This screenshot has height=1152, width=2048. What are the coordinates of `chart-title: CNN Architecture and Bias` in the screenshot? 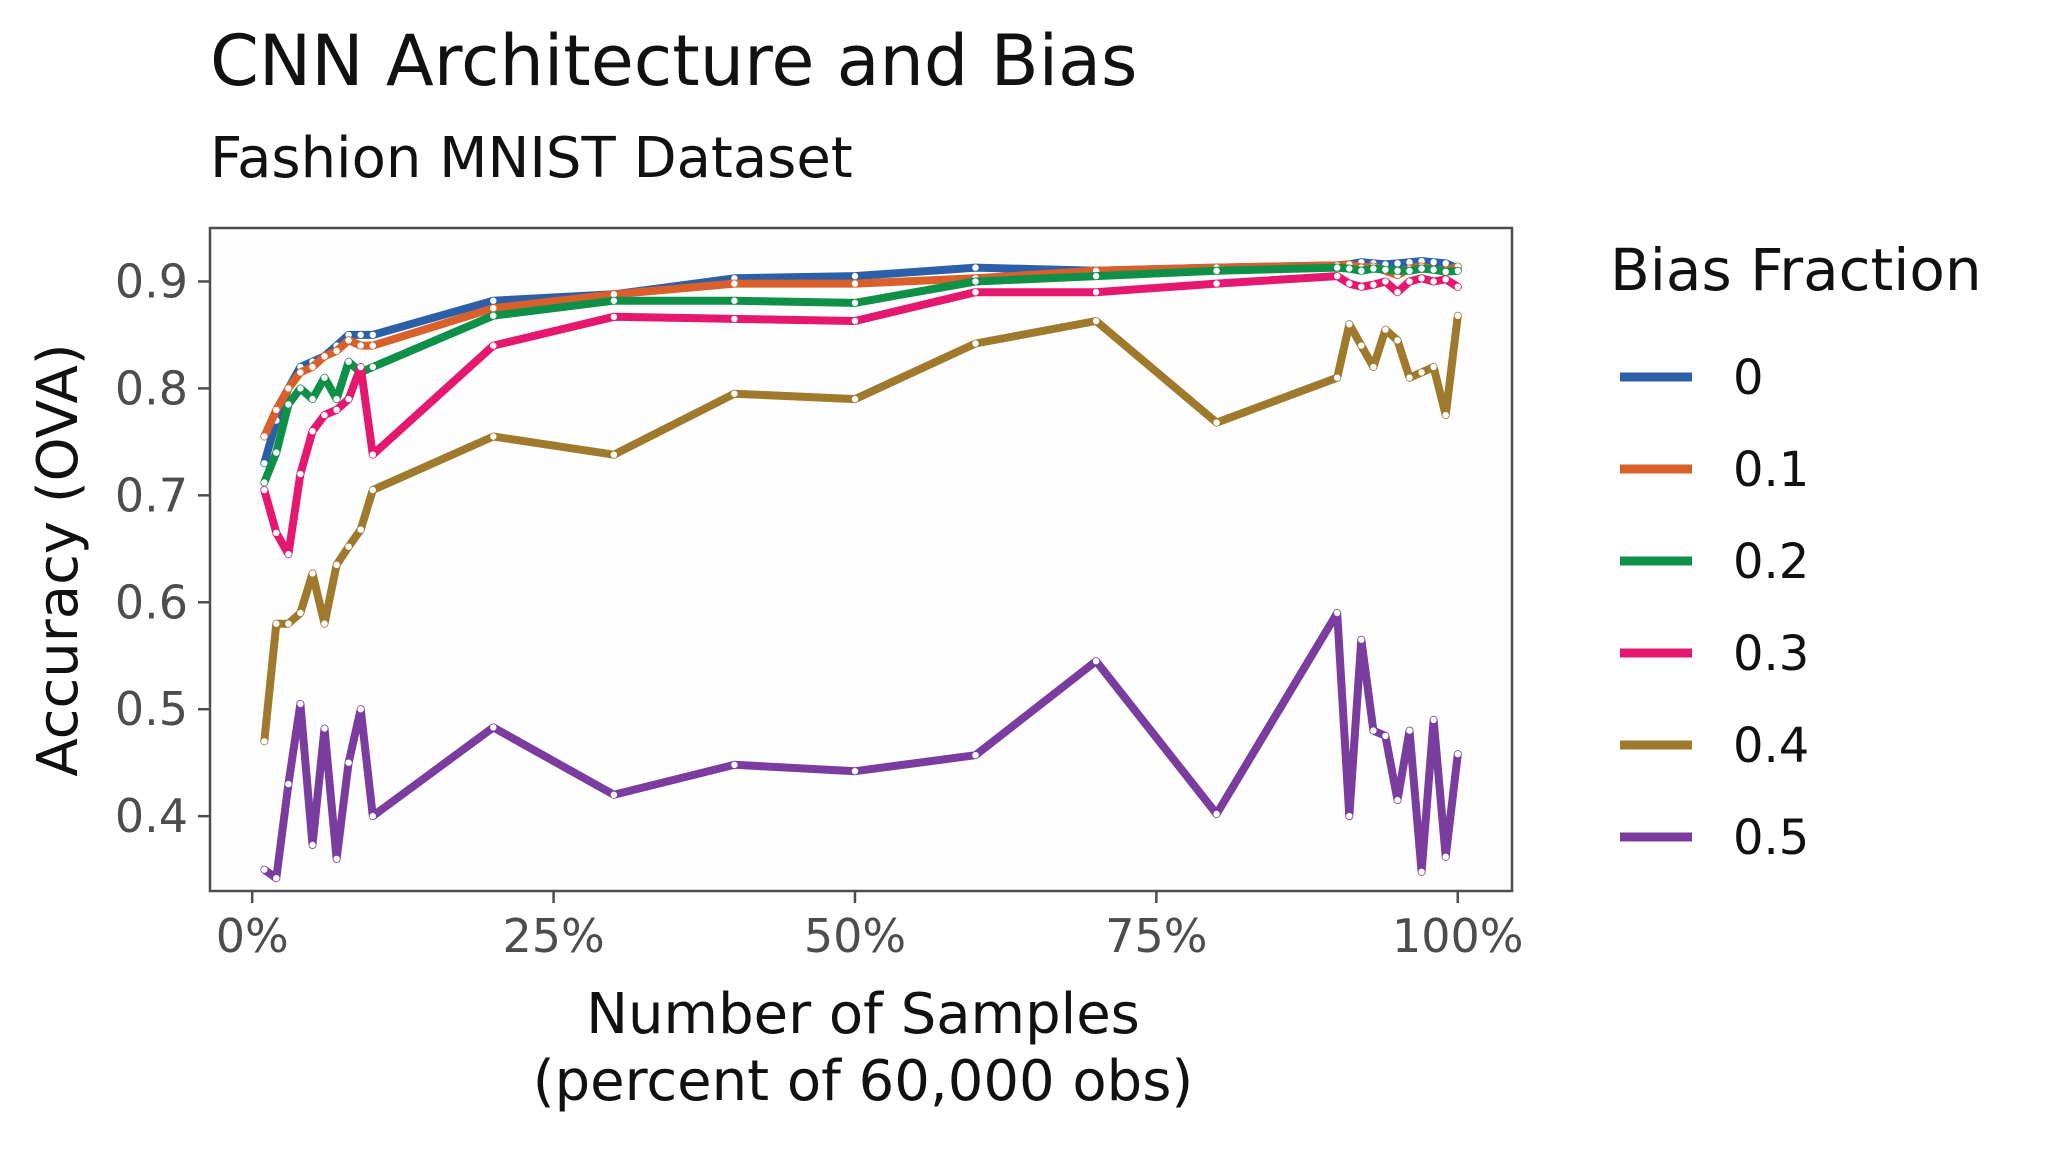 It's located at (673, 61).